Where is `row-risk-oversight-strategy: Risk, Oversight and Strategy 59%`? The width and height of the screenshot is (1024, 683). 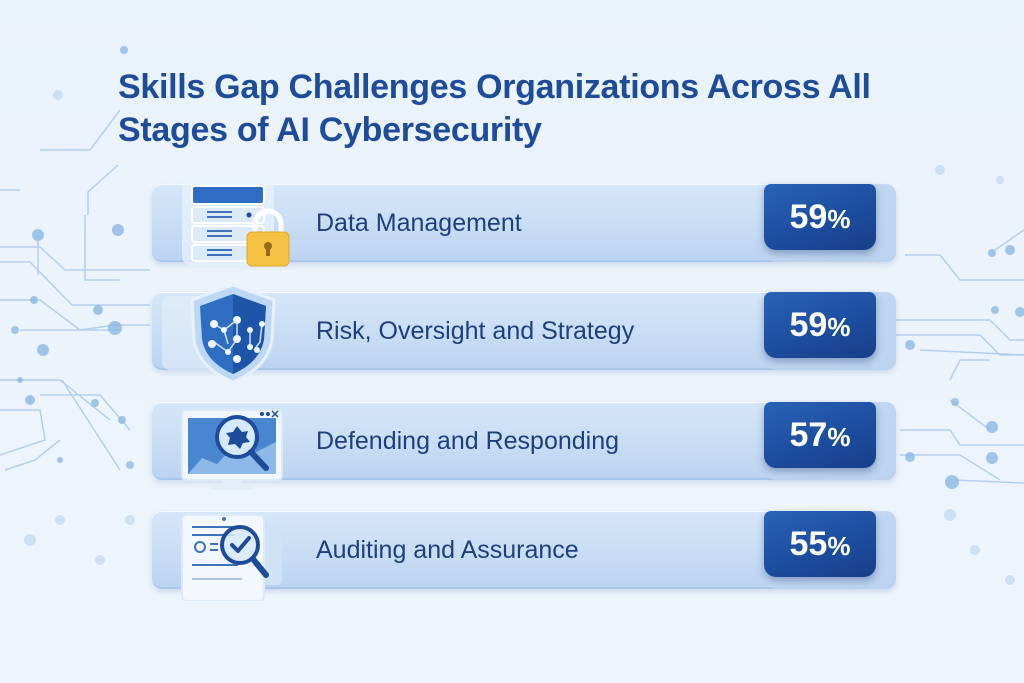 row-risk-oversight-strategy: Risk, Oversight and Strategy 59% is located at coordinates (524, 332).